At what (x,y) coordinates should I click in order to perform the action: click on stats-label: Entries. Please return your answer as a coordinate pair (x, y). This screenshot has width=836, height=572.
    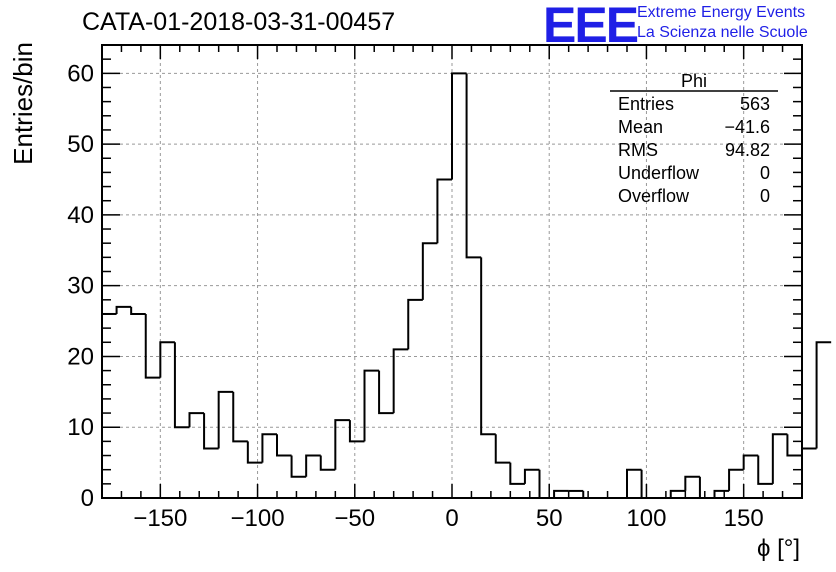
    Looking at the image, I should click on (646, 104).